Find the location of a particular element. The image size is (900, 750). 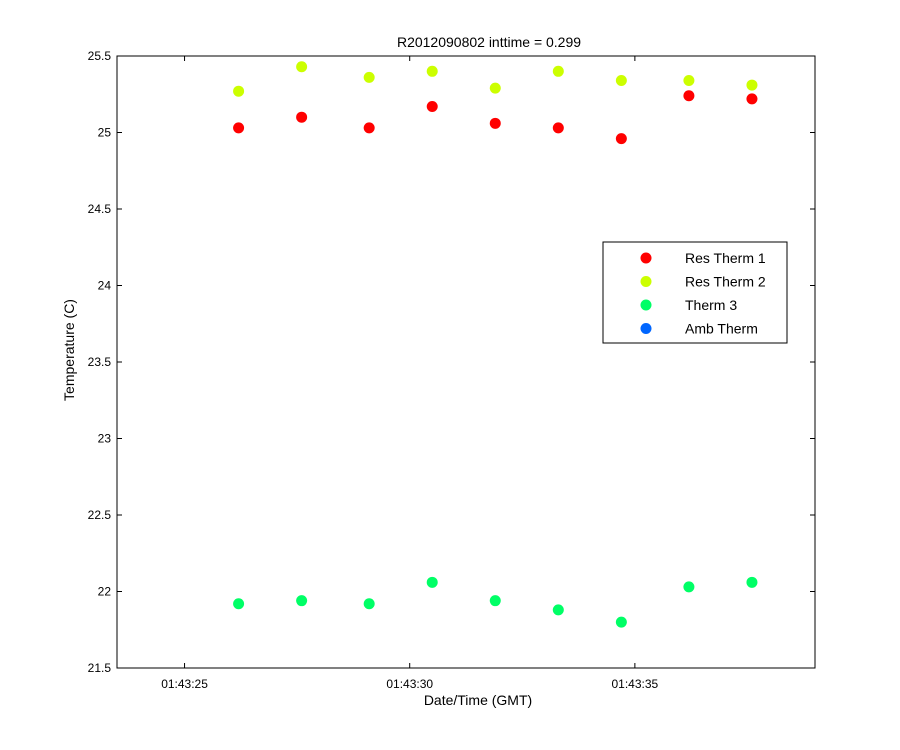

x-tick-label: 01:43:30 is located at coordinates (409, 684).